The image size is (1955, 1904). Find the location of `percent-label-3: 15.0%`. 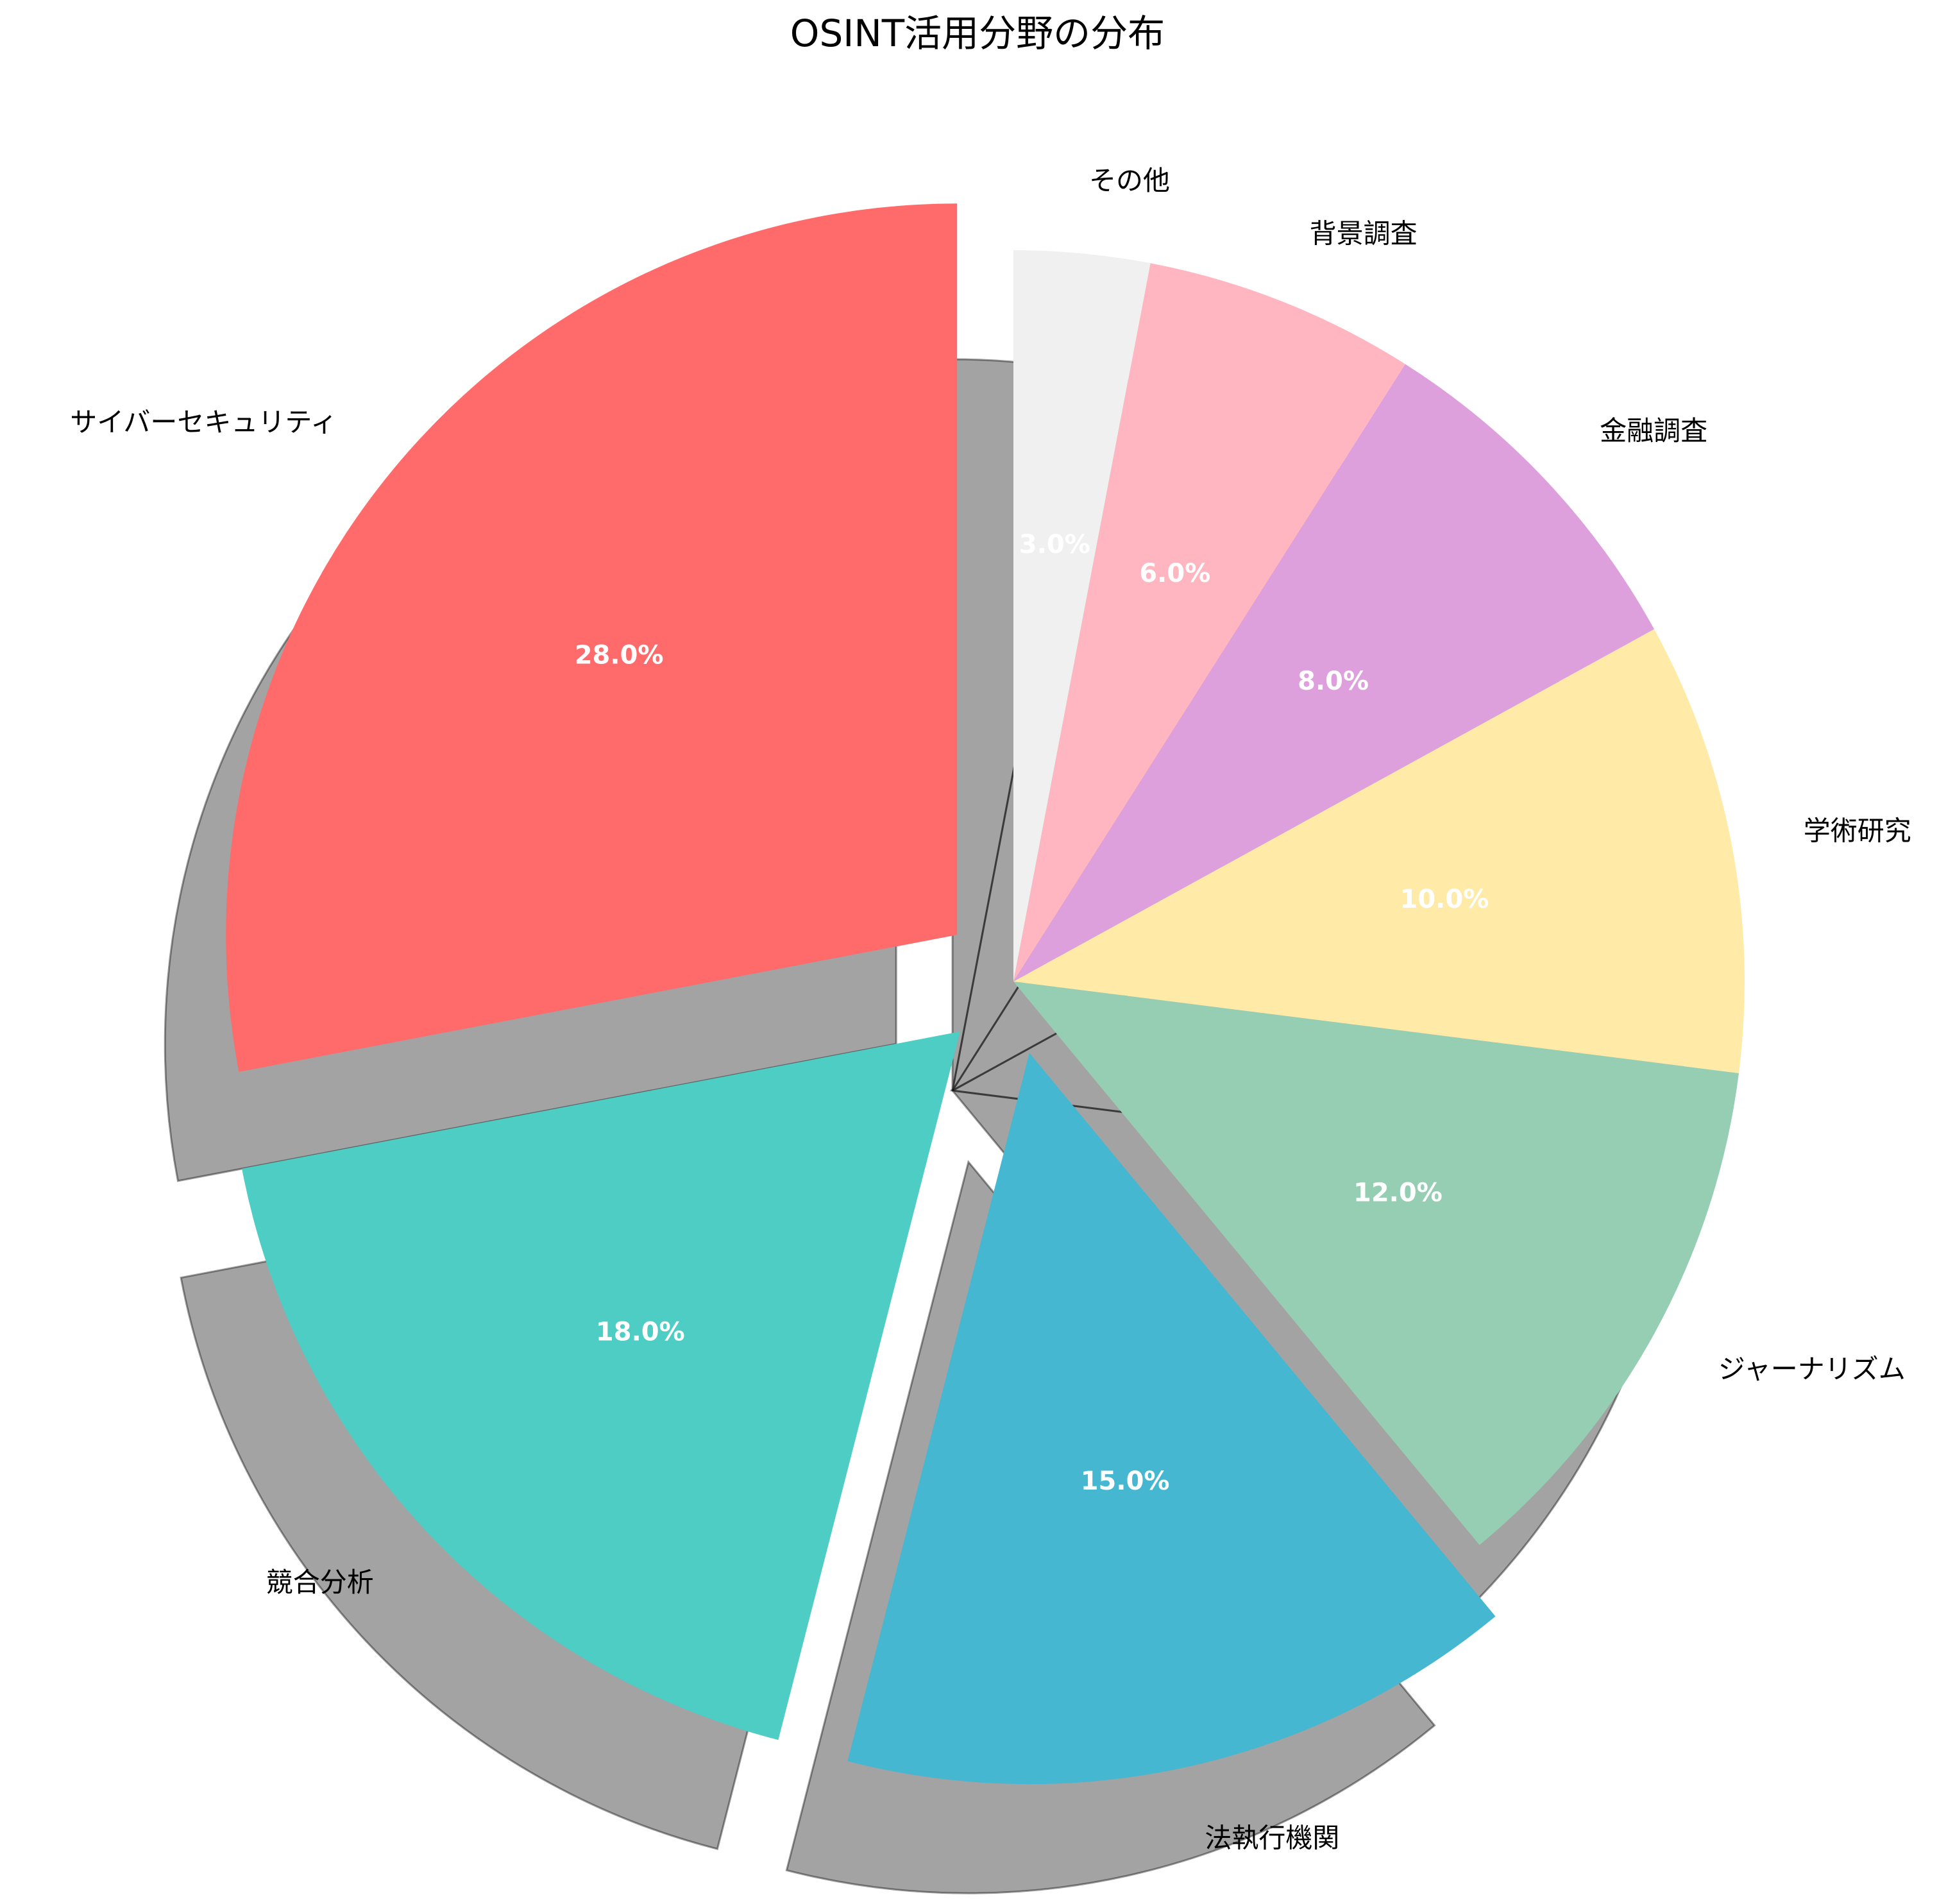

percent-label-3: 15.0% is located at coordinates (1126, 1481).